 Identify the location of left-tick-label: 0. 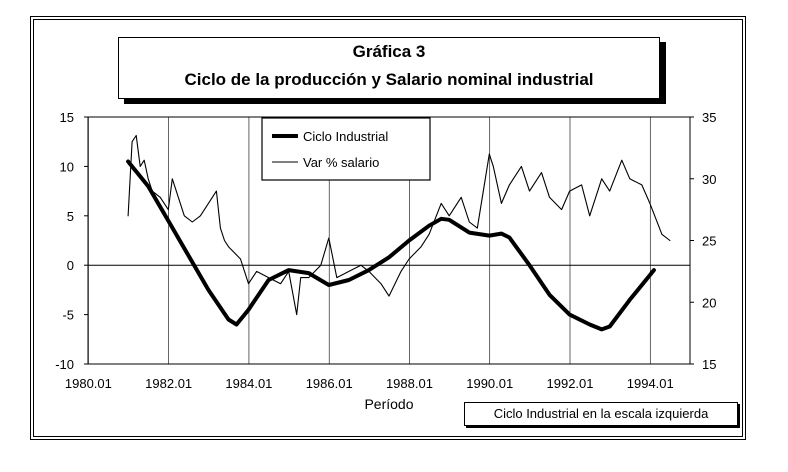
(70, 265).